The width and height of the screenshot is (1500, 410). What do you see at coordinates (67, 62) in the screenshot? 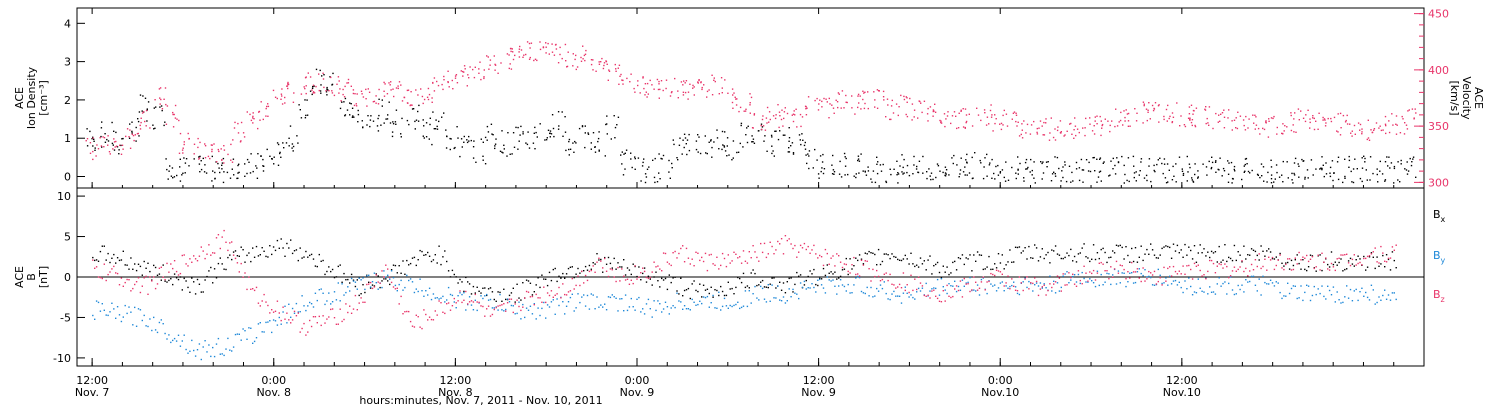
I see `density-tick-label: 3` at bounding box center [67, 62].